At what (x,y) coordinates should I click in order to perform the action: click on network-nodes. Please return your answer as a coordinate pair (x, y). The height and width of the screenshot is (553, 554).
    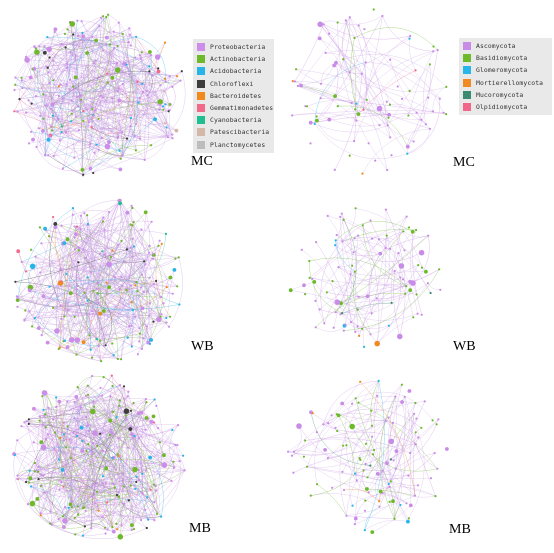
    Looking at the image, I should click on (99, 457).